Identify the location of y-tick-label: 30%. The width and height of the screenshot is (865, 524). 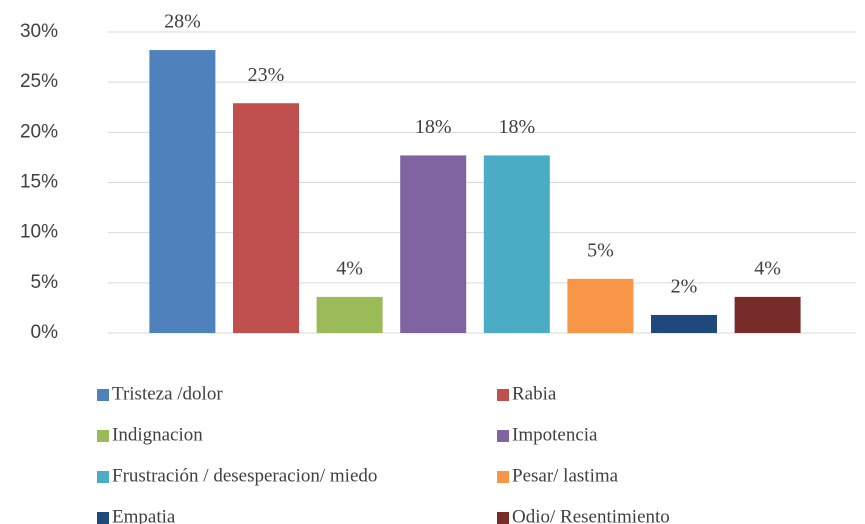
(39, 31).